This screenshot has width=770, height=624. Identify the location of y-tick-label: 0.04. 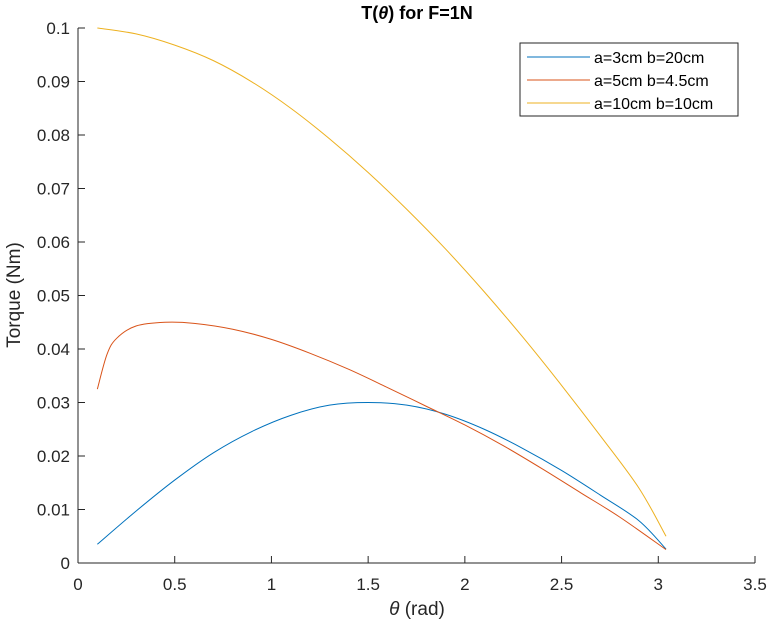
(53, 349).